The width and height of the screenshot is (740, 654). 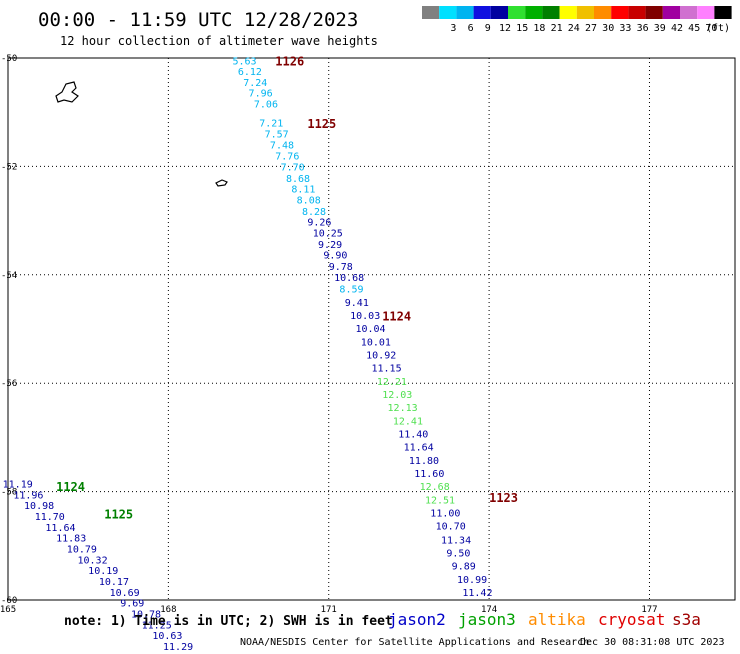 I want to click on swh-data-label: 11.19, so click(x=18, y=484).